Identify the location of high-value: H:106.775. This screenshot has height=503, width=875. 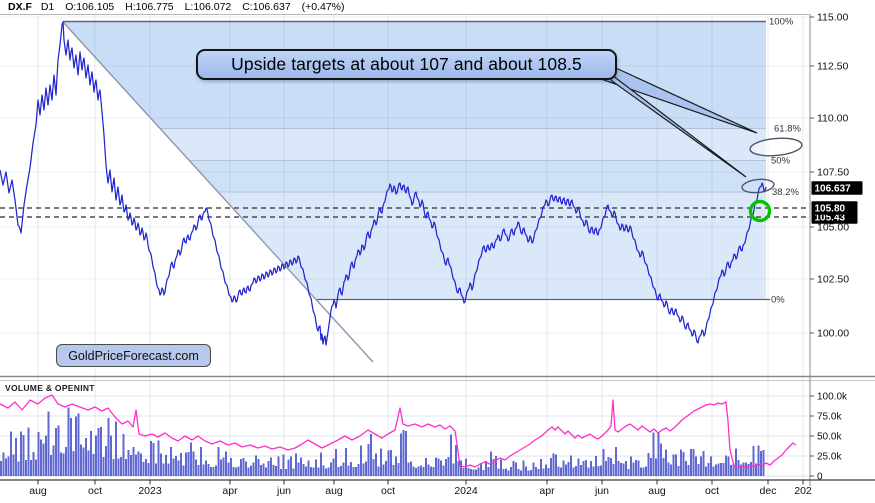
(149, 7).